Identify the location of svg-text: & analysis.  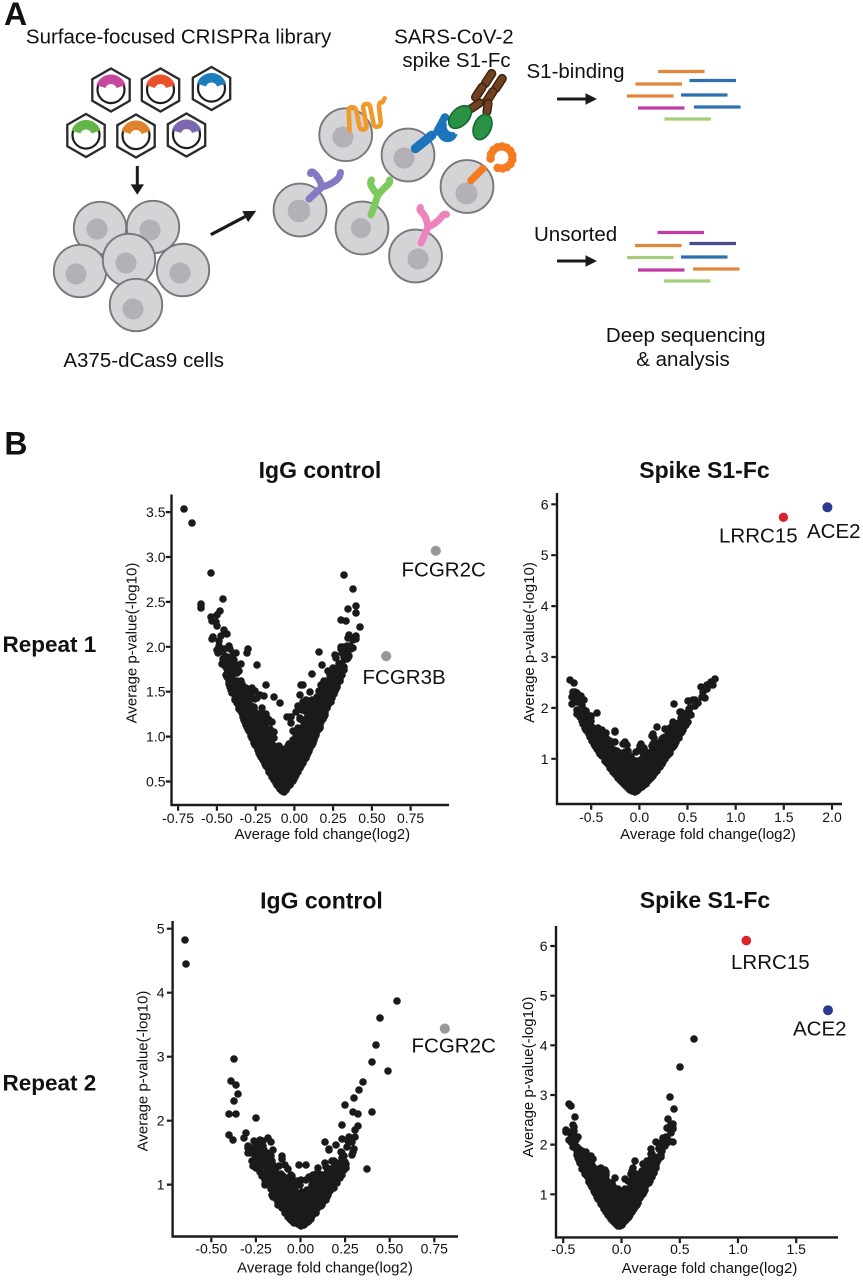
(682, 359).